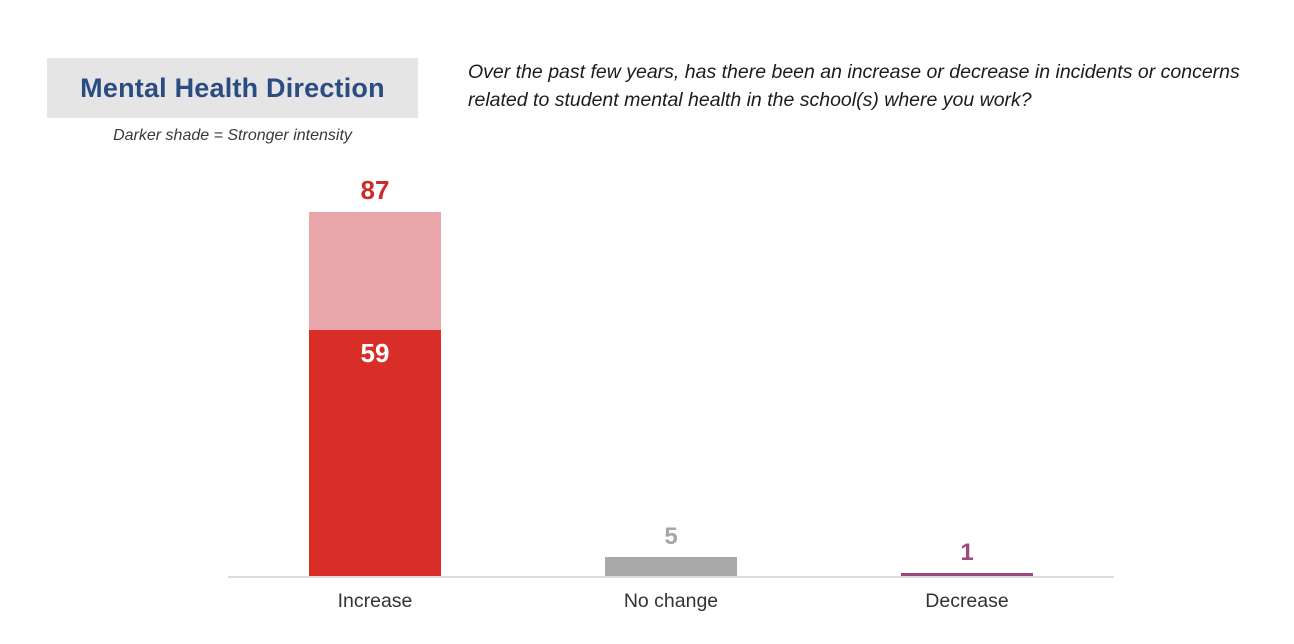  Describe the element at coordinates (375, 454) in the screenshot. I see `bar-segment-increase-strong: 59` at that location.